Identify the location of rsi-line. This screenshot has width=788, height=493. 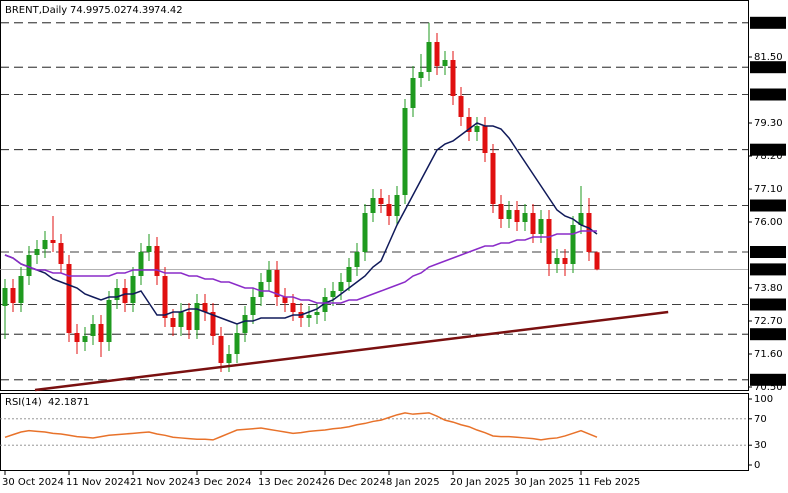
(301, 426).